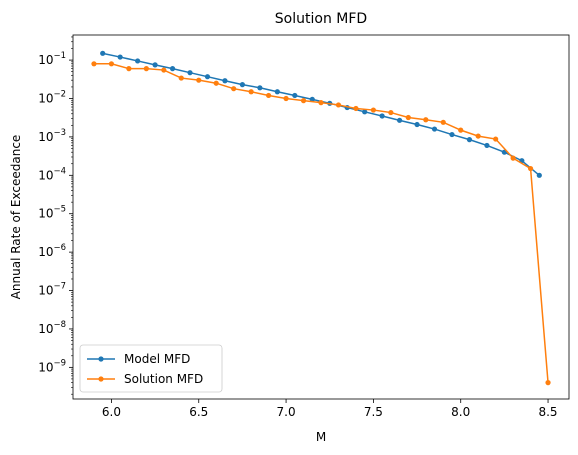 This screenshot has height=455, width=578. I want to click on legend: Model MFD Solution MFD, so click(151, 368).